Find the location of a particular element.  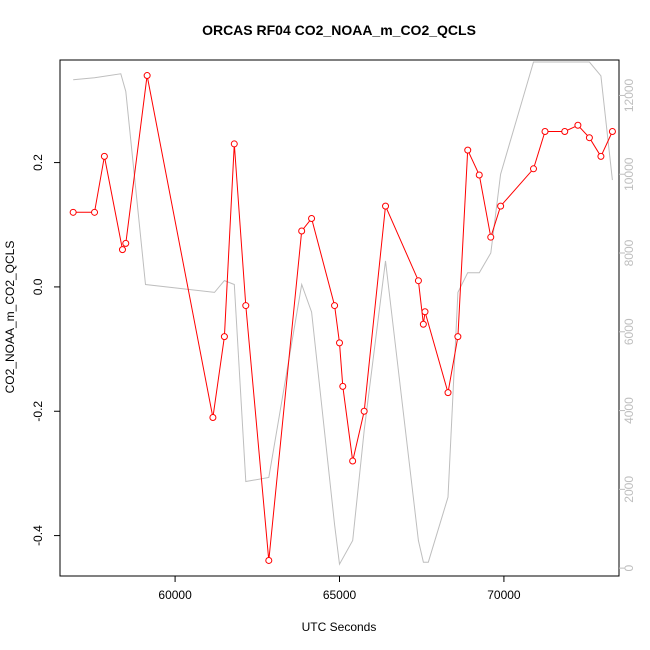

y-tick-label: 0.2 is located at coordinates (38, 162).